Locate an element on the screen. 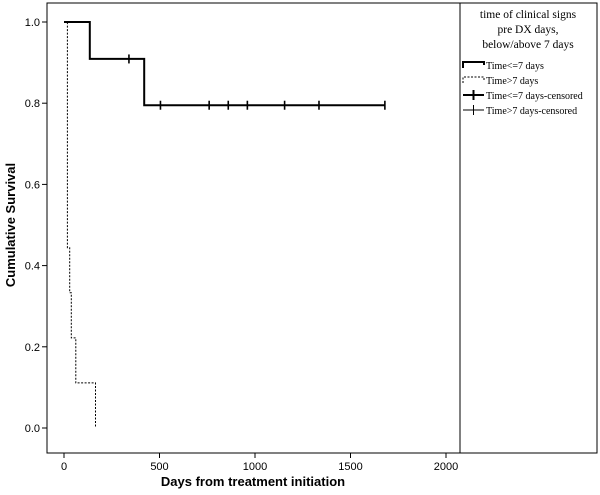  legend-swatch-dashed is located at coordinates (473, 79).